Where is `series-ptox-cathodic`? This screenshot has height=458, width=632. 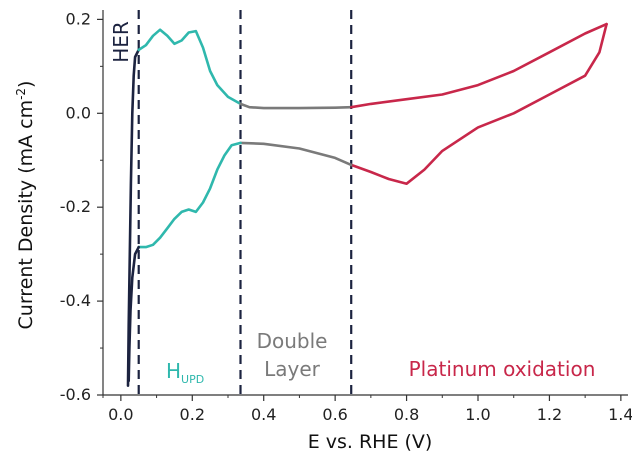 series-ptox-cathodic is located at coordinates (478, 103).